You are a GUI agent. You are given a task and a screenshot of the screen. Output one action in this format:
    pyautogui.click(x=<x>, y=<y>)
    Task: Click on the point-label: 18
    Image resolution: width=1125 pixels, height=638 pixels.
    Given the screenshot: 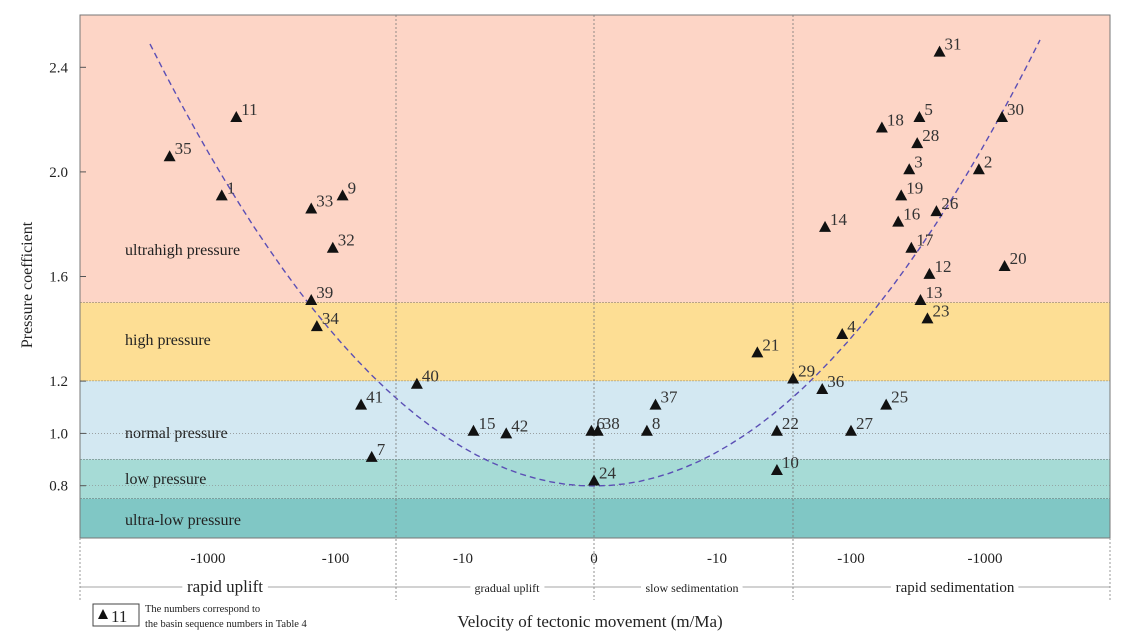 What is the action you would take?
    pyautogui.click(x=895, y=119)
    